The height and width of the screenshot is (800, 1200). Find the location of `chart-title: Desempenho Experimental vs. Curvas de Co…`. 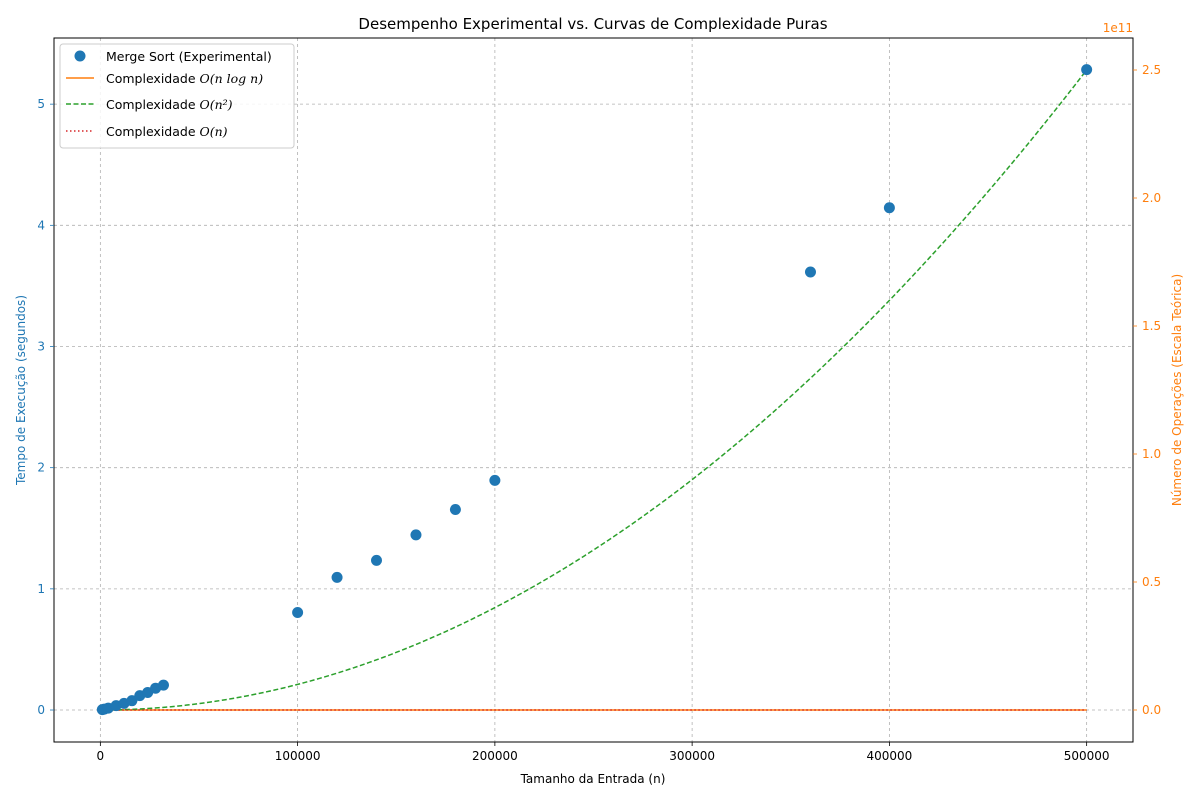

chart-title: Desempenho Experimental vs. Curvas de Co… is located at coordinates (592, 24).